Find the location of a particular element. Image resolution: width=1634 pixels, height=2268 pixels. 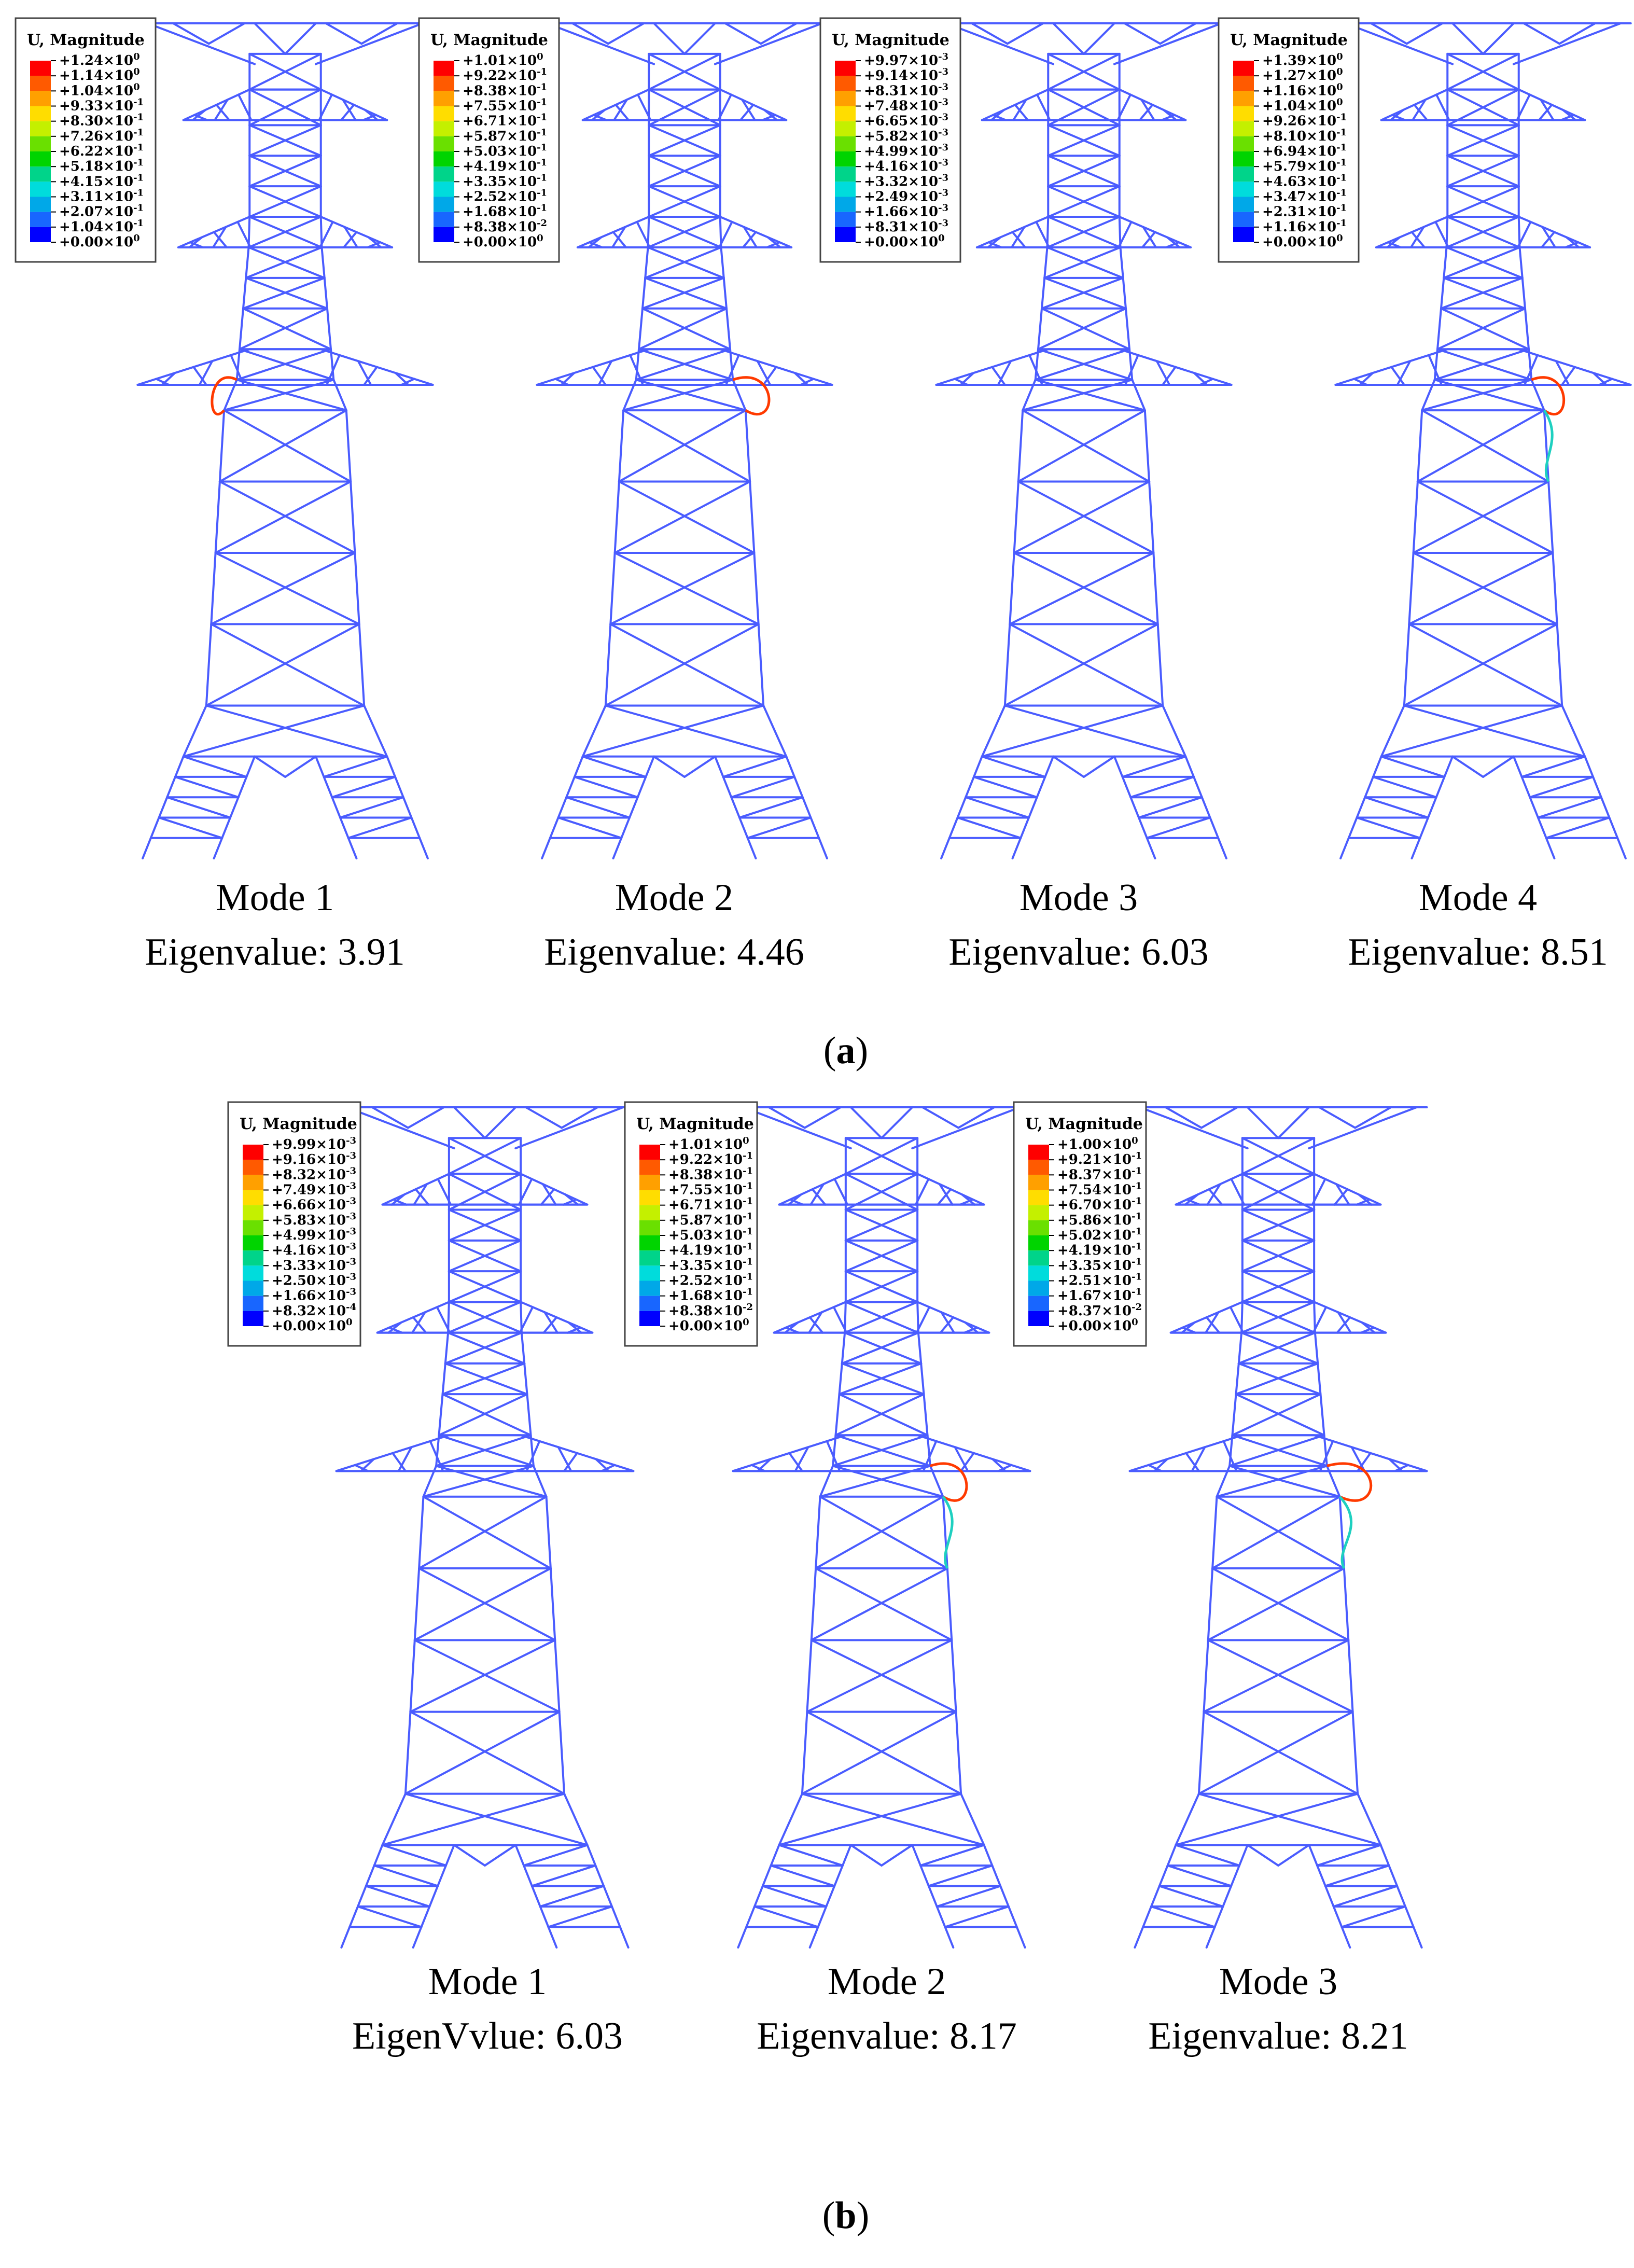

panel-a-label: (a) is located at coordinates (845, 1050).